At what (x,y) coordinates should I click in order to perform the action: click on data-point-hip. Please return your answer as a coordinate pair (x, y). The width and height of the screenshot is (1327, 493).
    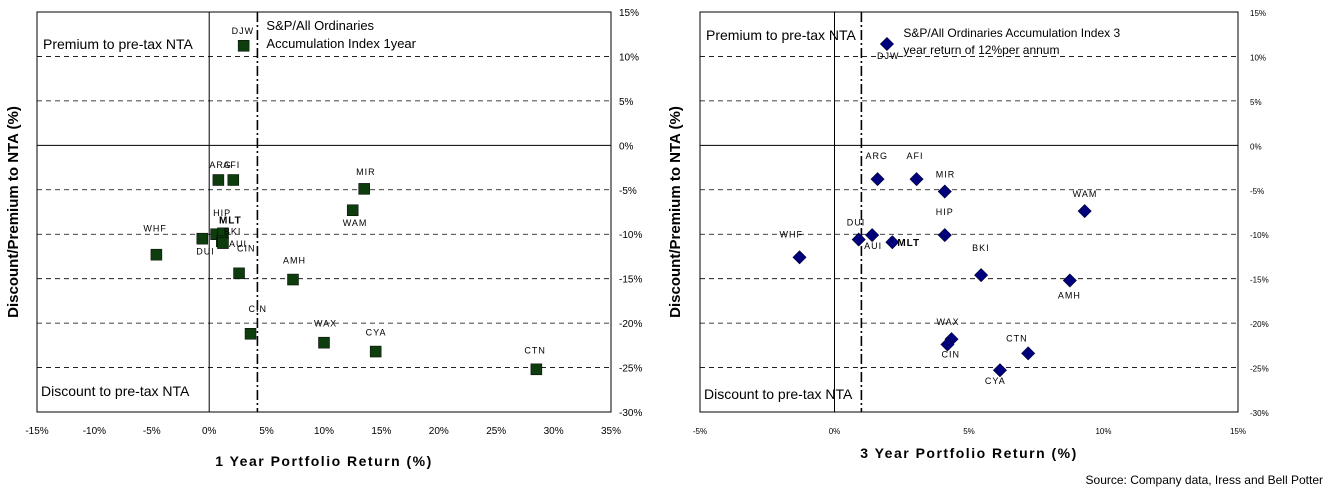
    Looking at the image, I should click on (944, 235).